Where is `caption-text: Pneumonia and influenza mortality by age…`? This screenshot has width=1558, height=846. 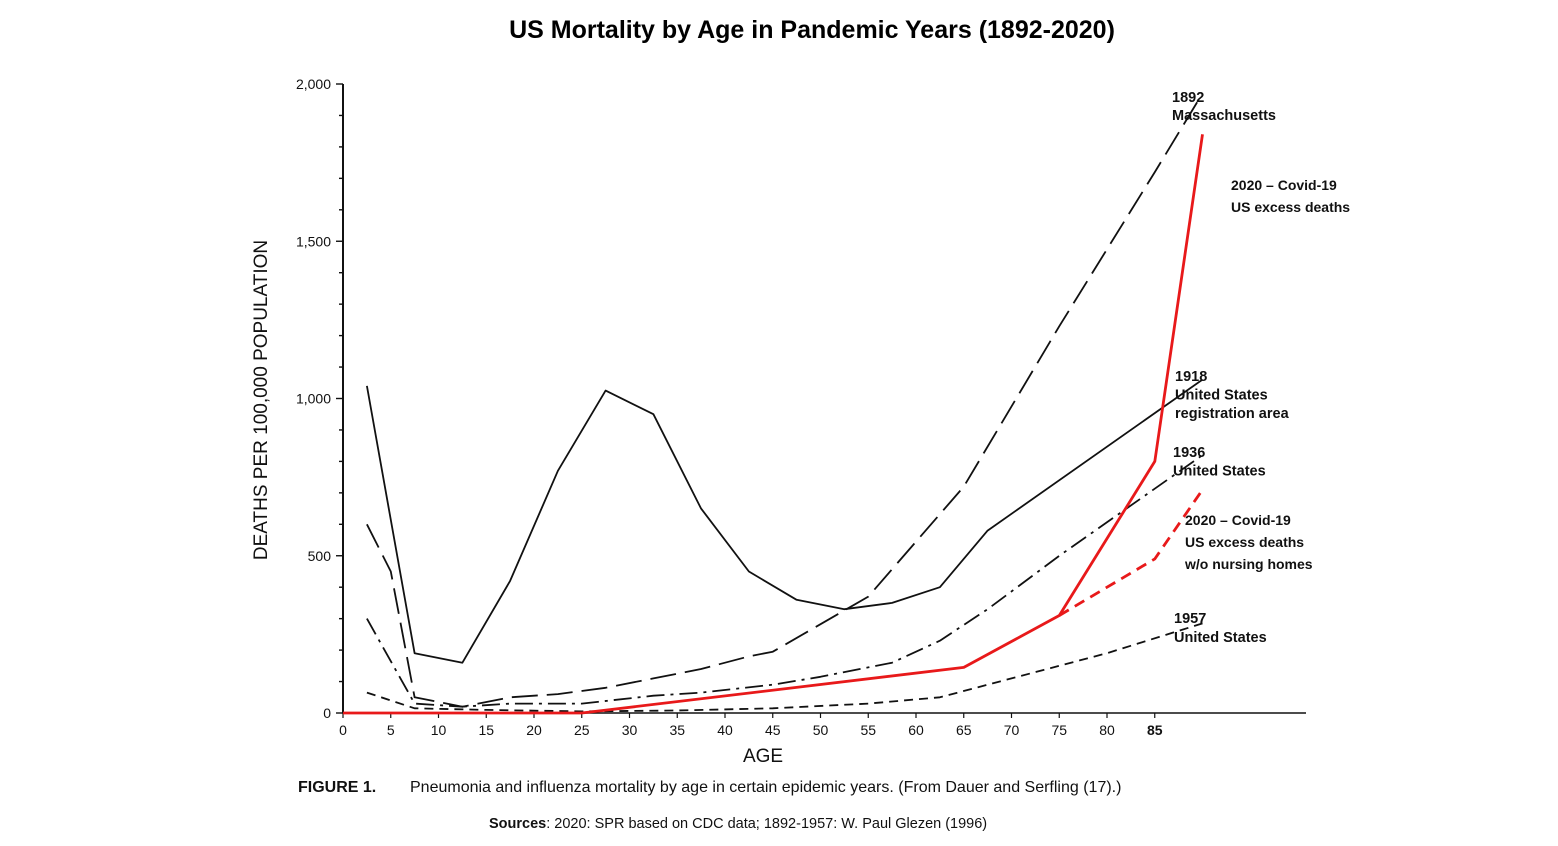
caption-text: Pneumonia and influenza mortality by age… is located at coordinates (765, 787).